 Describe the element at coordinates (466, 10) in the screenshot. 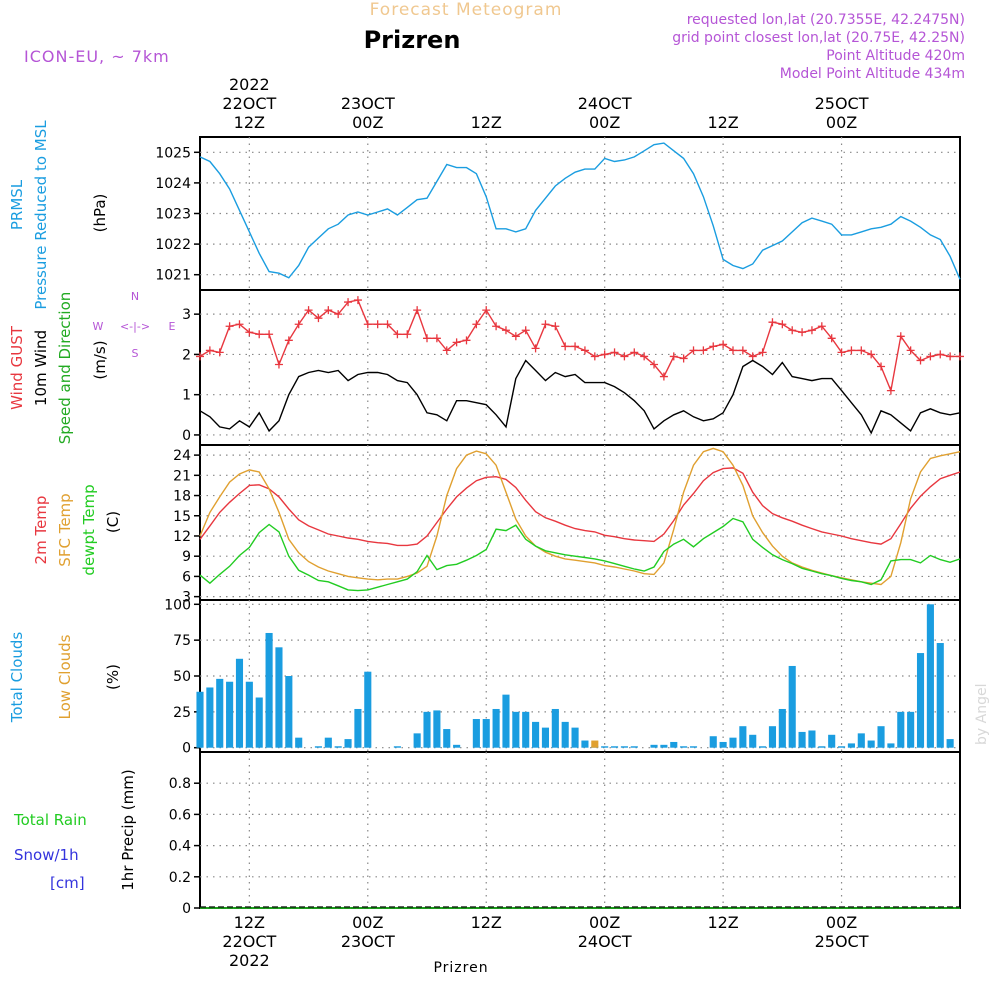

I see `chart-subtitle: Forecast Meteogram` at that location.